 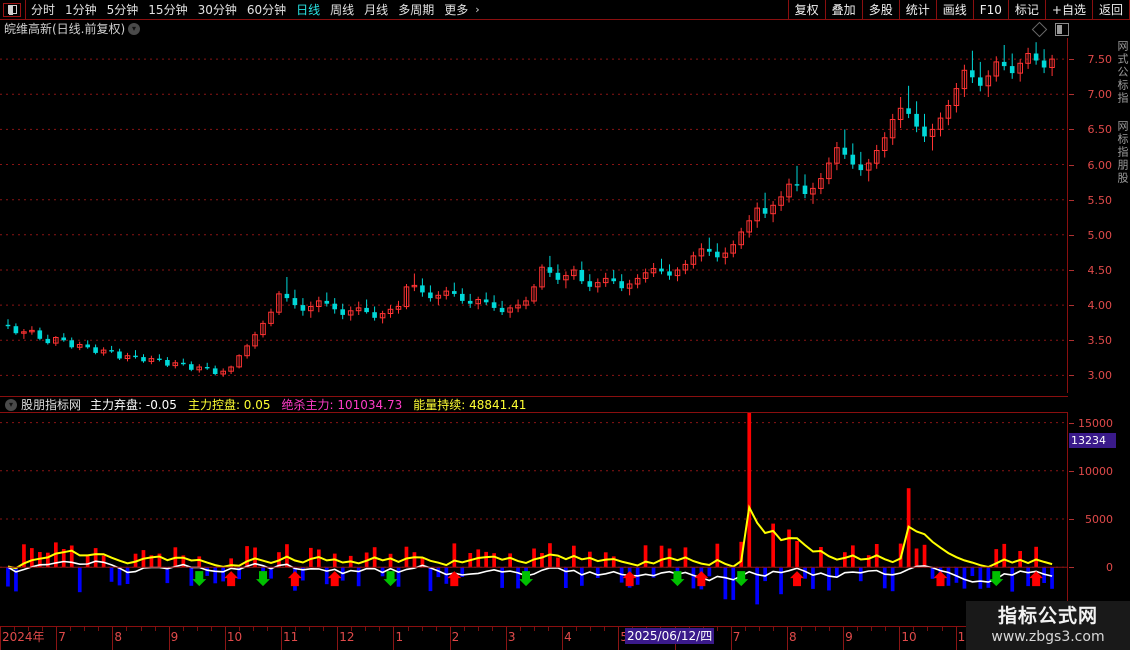 I want to click on toolbar-button-7: +自选, so click(x=1068, y=10).